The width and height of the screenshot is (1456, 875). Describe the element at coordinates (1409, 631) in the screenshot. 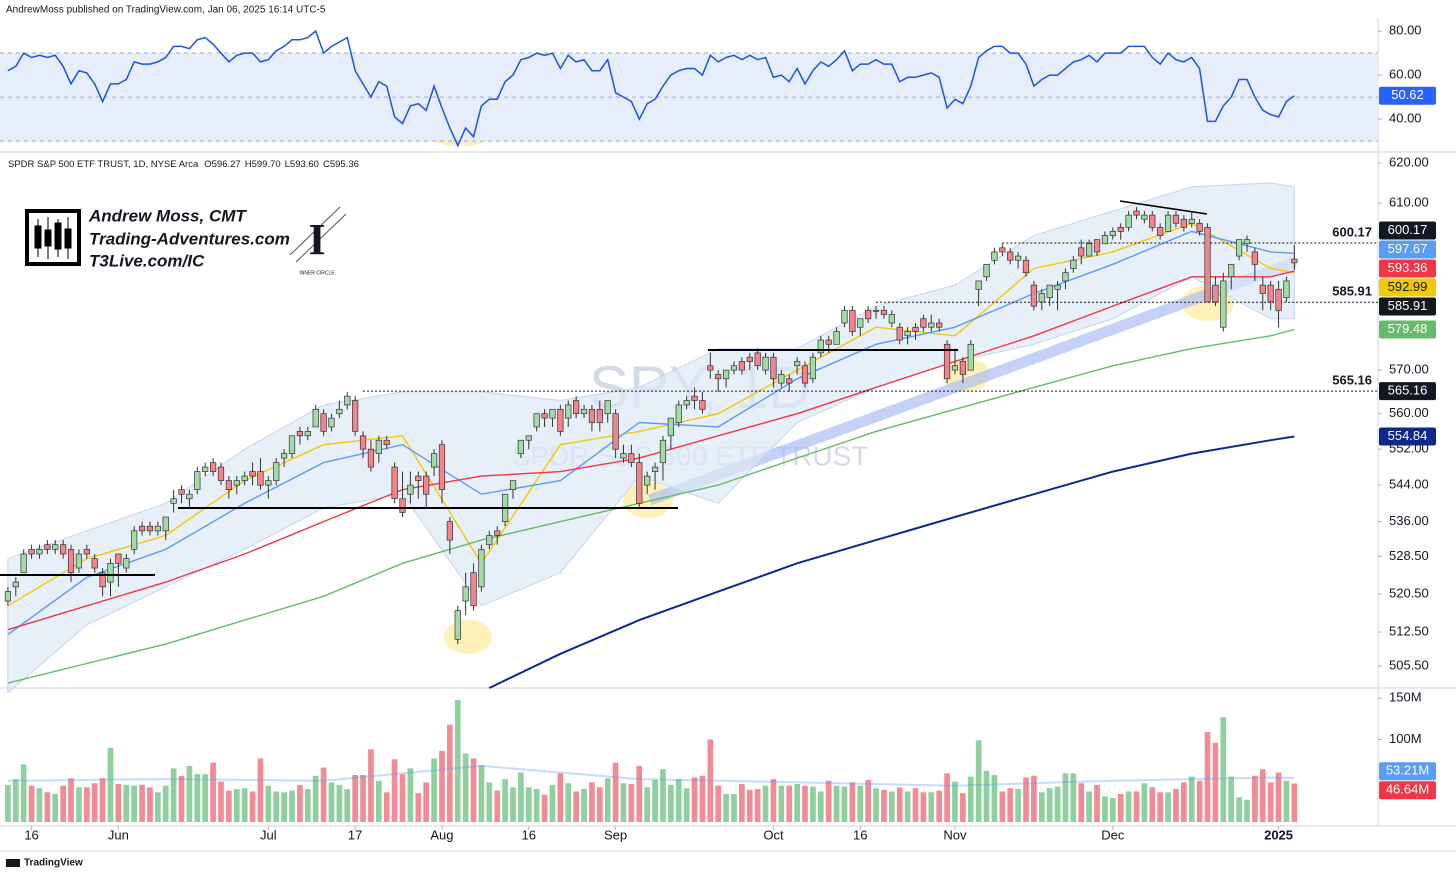

I see `y-tick-label: 512.50` at that location.